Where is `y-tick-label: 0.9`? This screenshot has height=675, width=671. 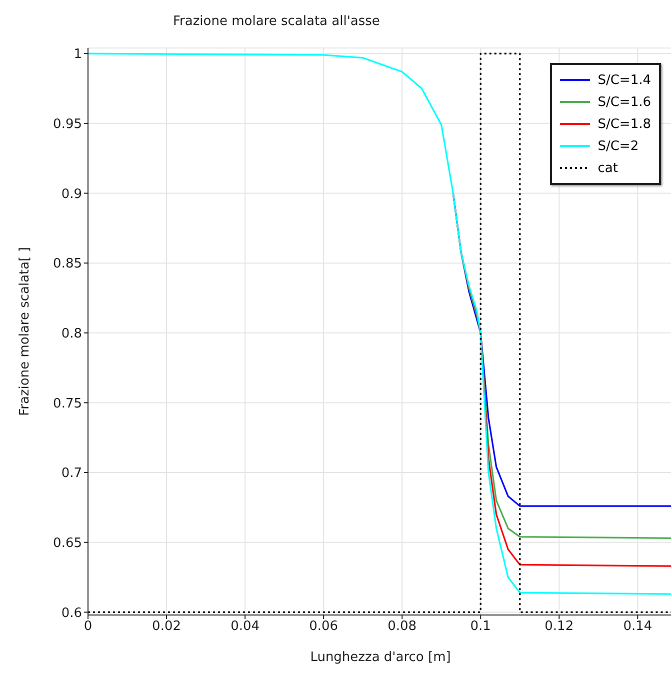
y-tick-label: 0.9 is located at coordinates (71, 194).